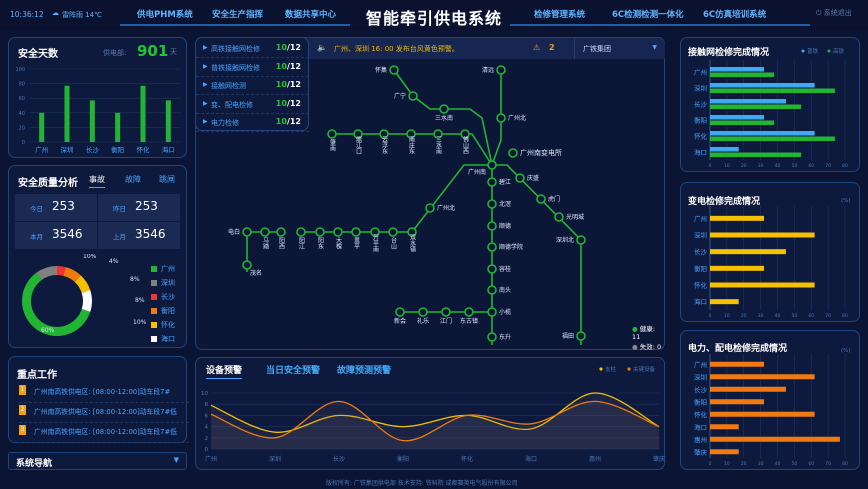  What do you see at coordinates (87, 301) in the screenshot?
I see `donut-slice` at bounding box center [87, 301].